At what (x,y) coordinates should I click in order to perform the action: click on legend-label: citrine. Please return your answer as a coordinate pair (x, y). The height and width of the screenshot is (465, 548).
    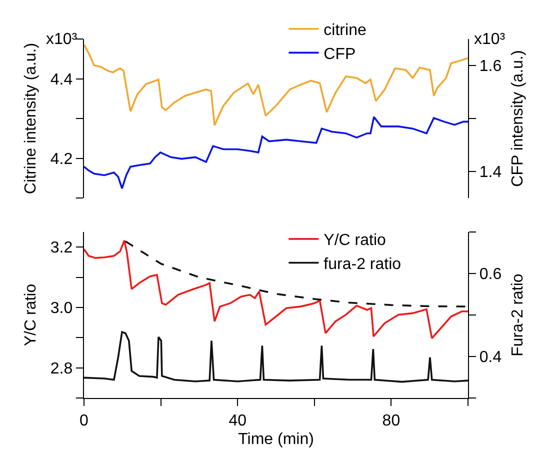
    Looking at the image, I should click on (345, 31).